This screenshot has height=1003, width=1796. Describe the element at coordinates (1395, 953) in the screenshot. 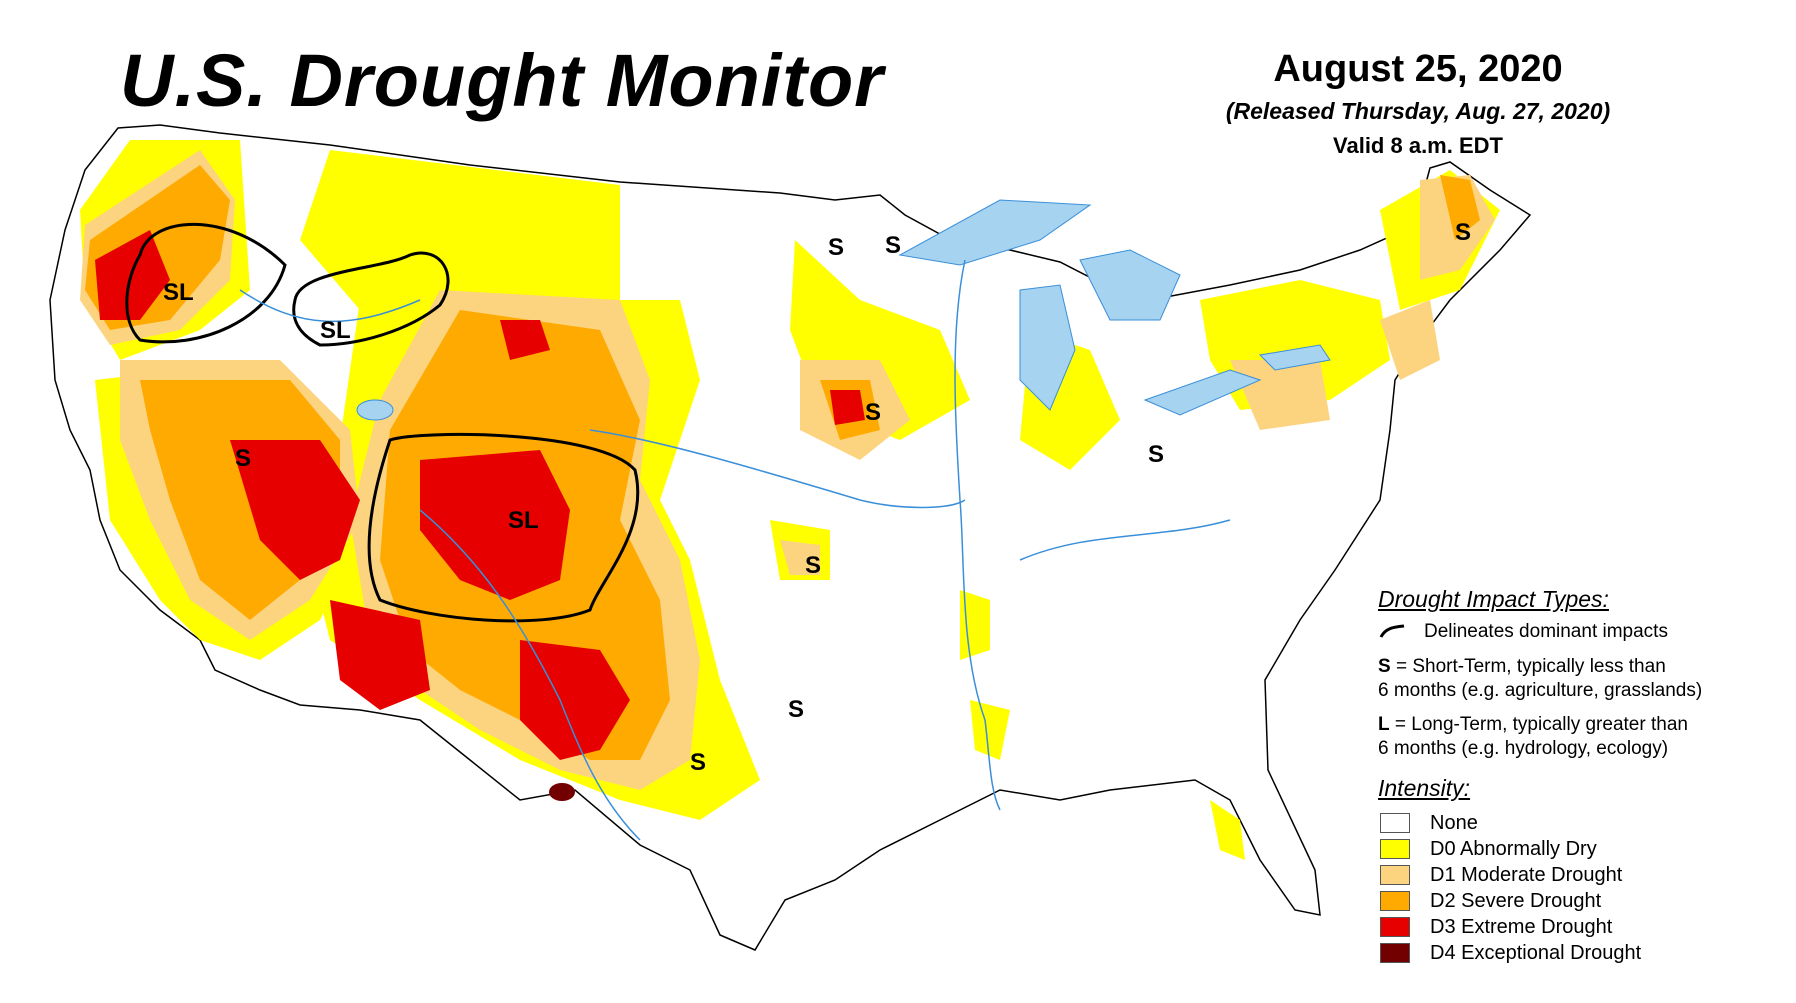

I see `swatch-d4` at that location.